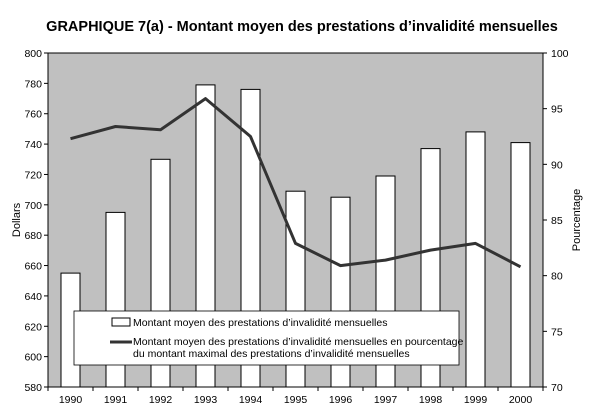 This screenshot has width=600, height=419. What do you see at coordinates (33, 175) in the screenshot?
I see `left-tick-label-720: 720` at bounding box center [33, 175].